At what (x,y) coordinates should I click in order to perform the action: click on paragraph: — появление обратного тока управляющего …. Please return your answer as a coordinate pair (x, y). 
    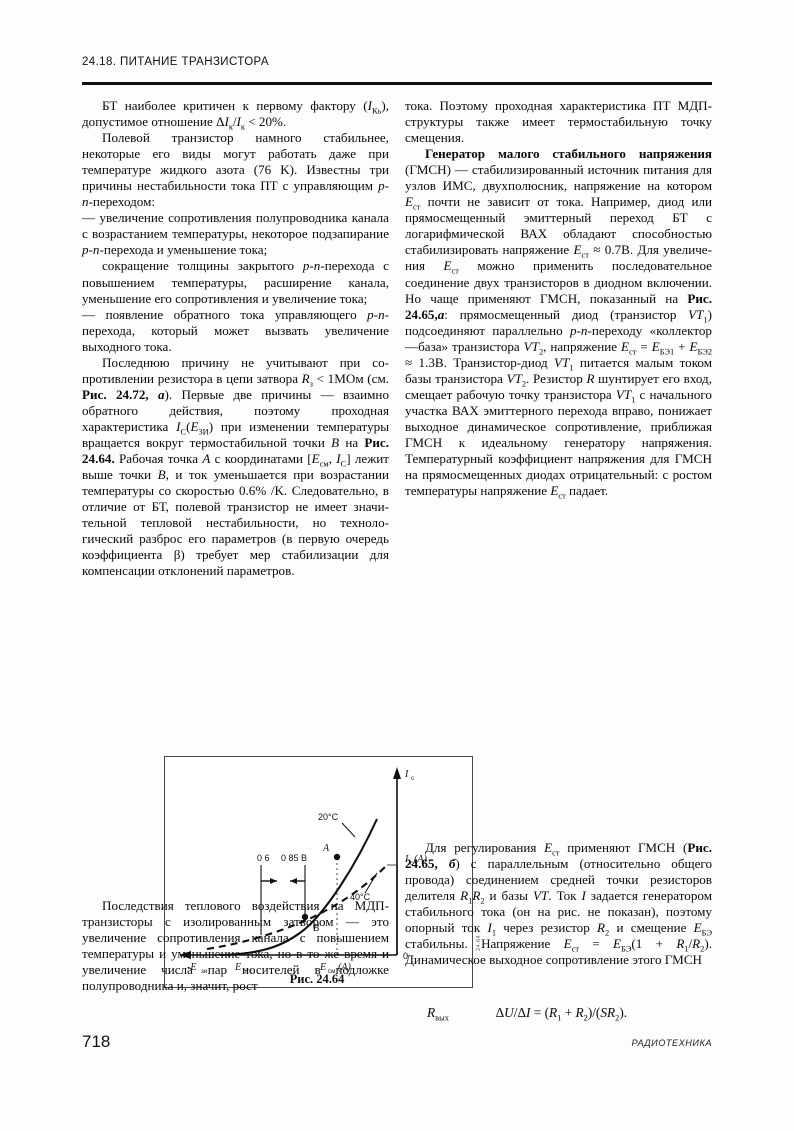
    Looking at the image, I should click on (235, 330).